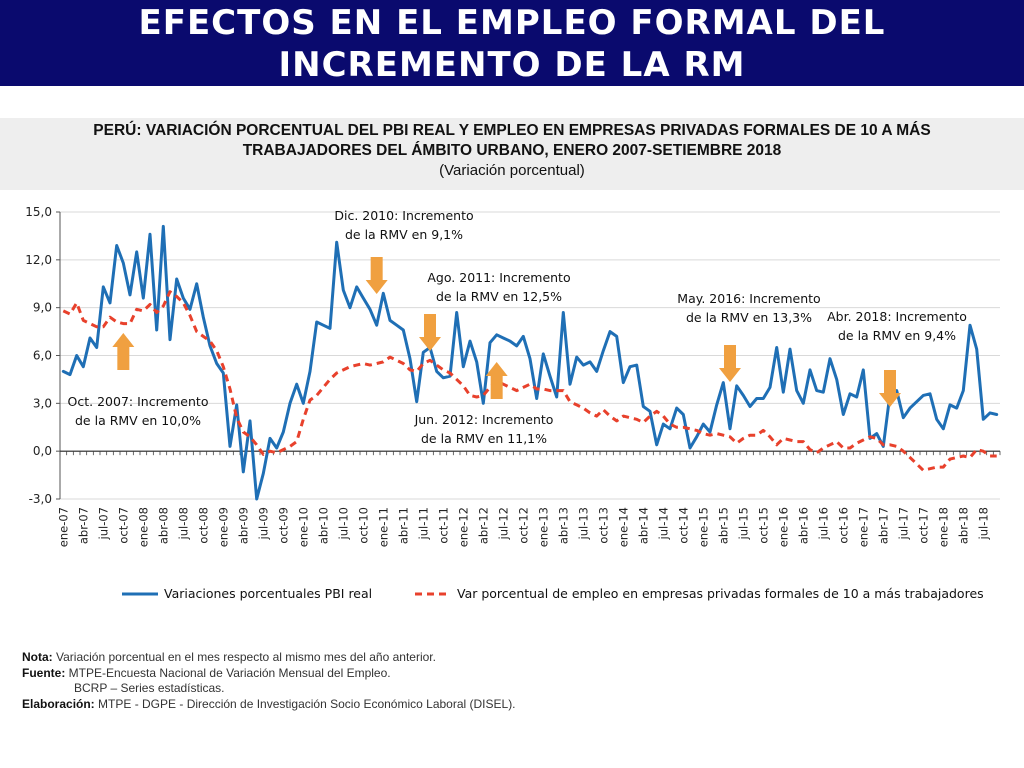  I want to click on x-tick-label: ene-07, so click(63, 527).